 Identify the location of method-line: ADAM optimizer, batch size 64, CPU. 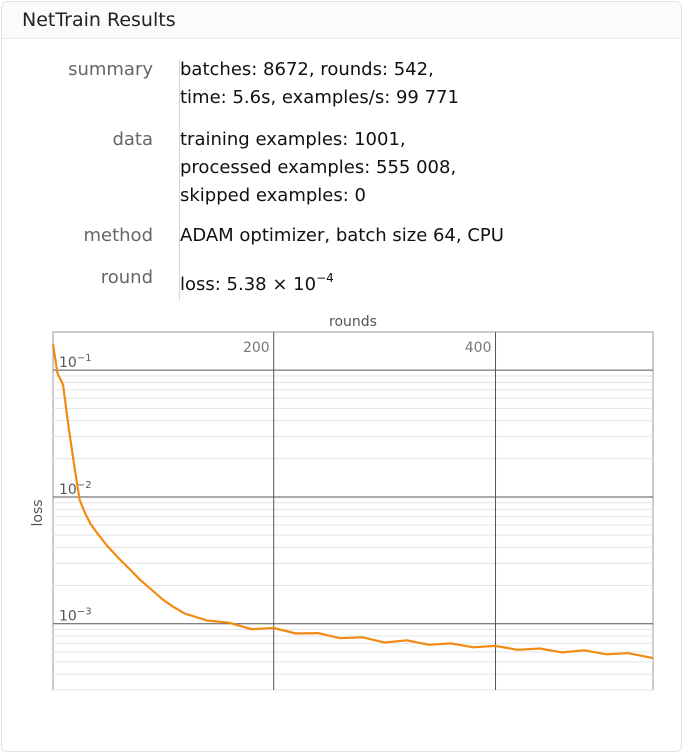
(342, 235).